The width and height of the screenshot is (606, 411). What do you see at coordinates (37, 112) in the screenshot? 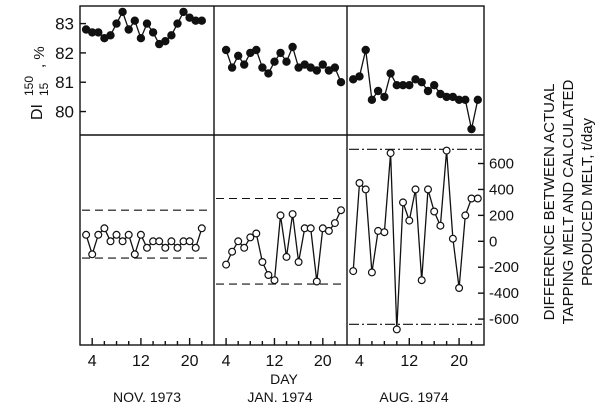
I see `svg-text: DI` at bounding box center [37, 112].